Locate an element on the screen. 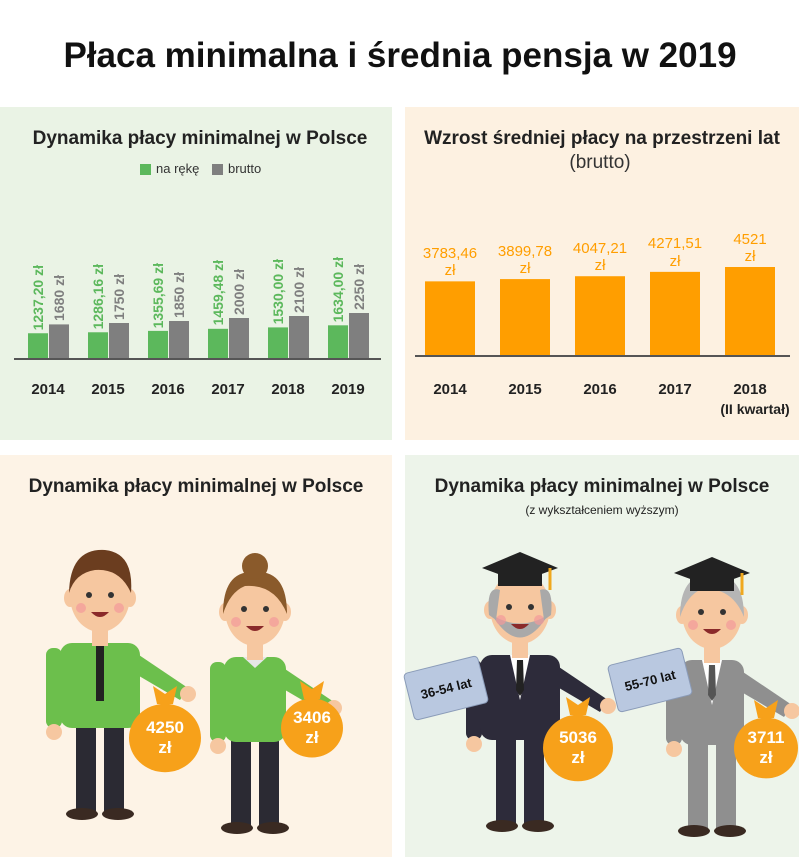 The image size is (799, 857). value-label: 1750 zł is located at coordinates (119, 297).